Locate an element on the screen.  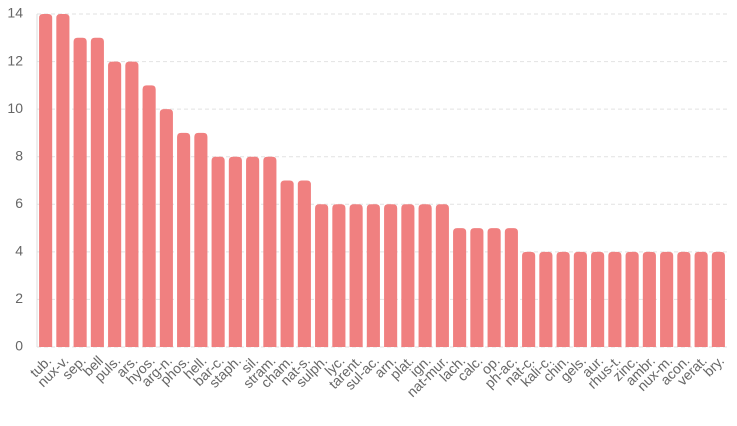
y-tick-label: 0 is located at coordinates (19, 346).